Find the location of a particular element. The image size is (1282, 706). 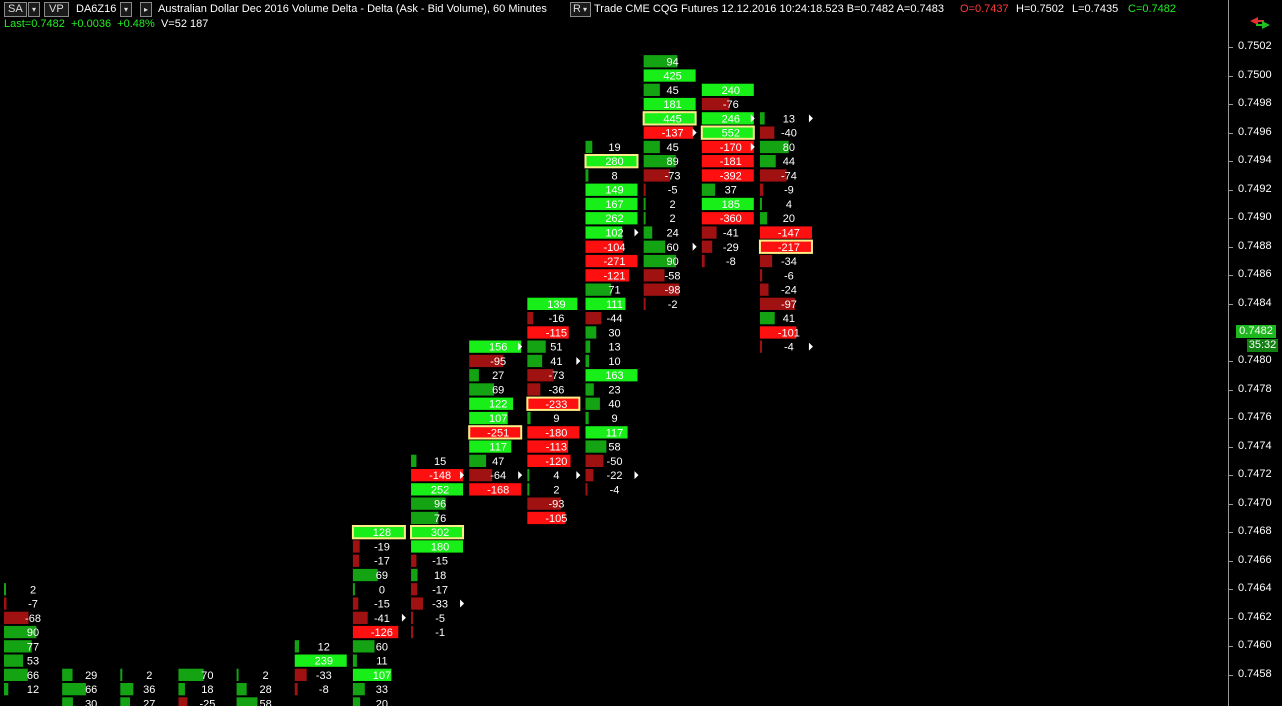

delta-label: -180 is located at coordinates (556, 433).